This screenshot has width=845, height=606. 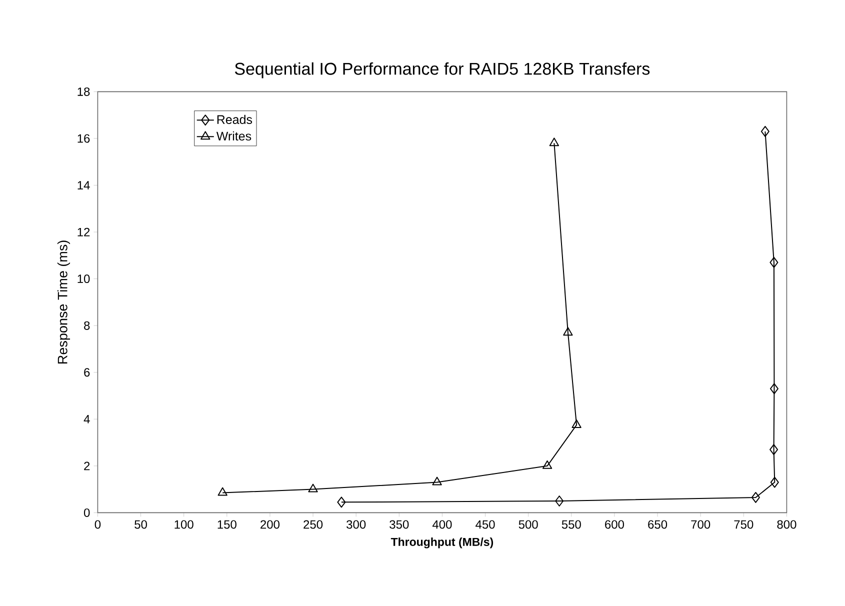 What do you see at coordinates (87, 325) in the screenshot?
I see `y-tick-label: 8` at bounding box center [87, 325].